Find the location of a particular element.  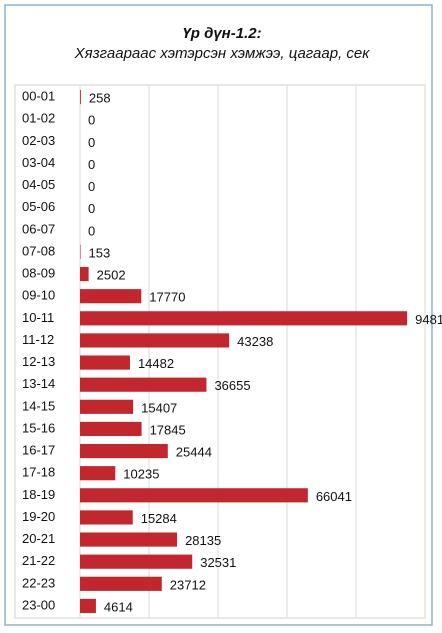

value-label: 23712 is located at coordinates (188, 584).